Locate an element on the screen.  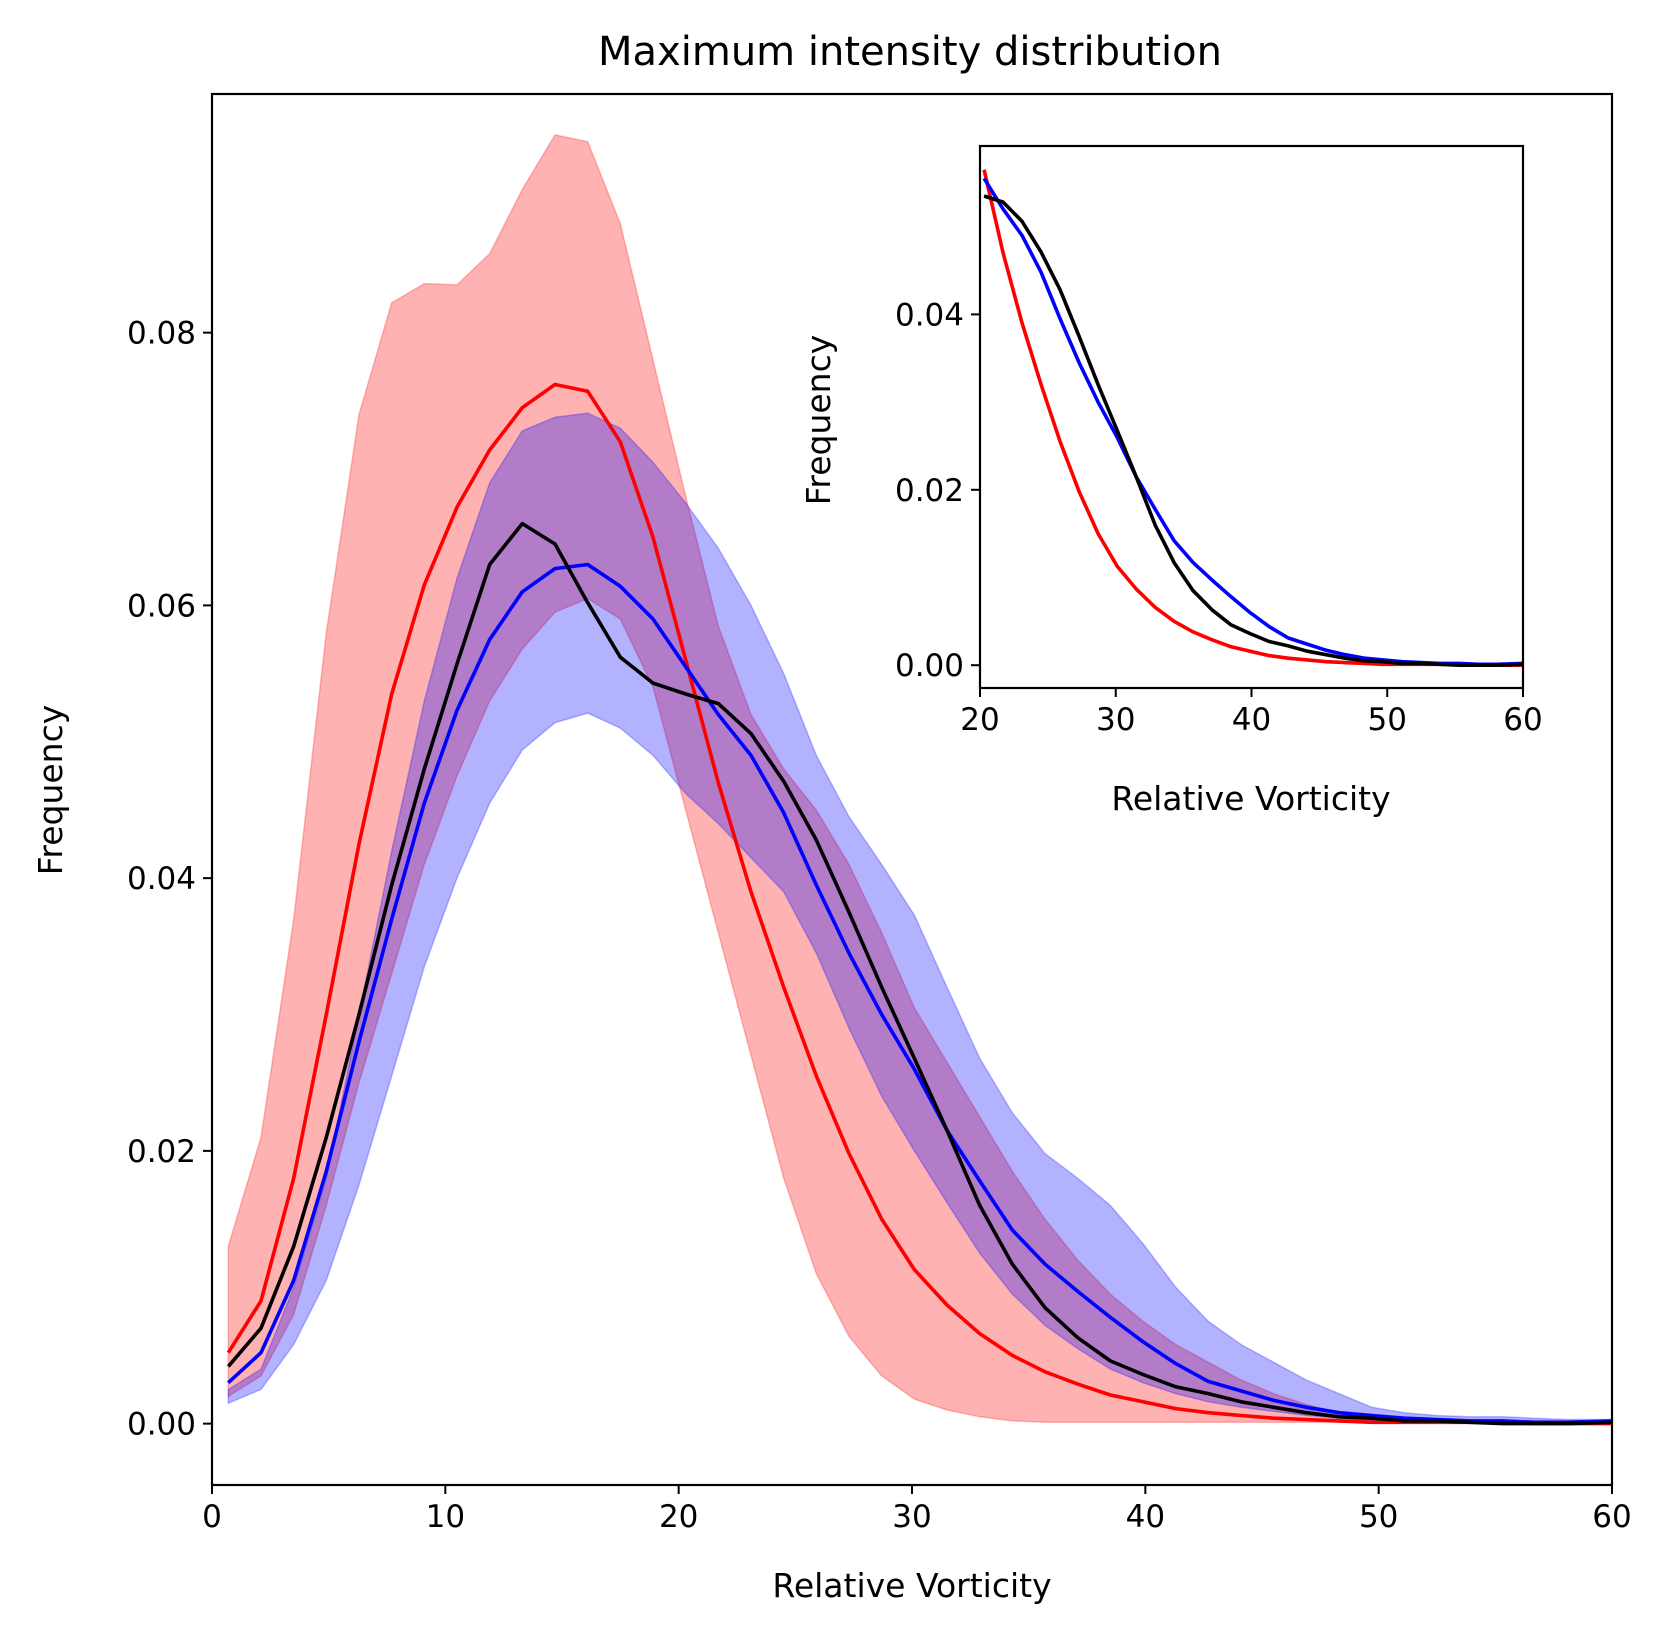
inset-y-tick-label: 0.00 is located at coordinates (929, 666).